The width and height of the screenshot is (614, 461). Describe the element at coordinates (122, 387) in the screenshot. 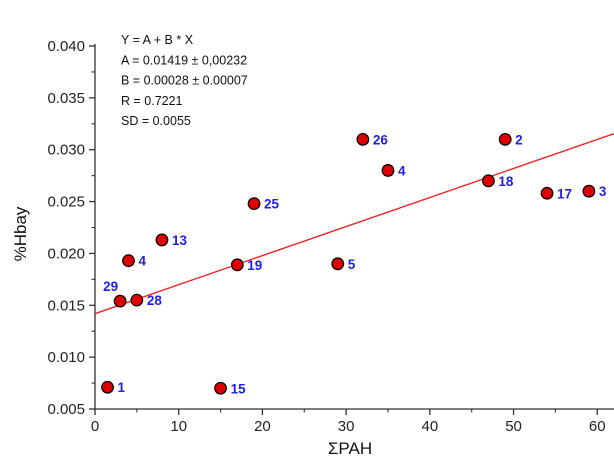

I see `point-label: 1` at that location.